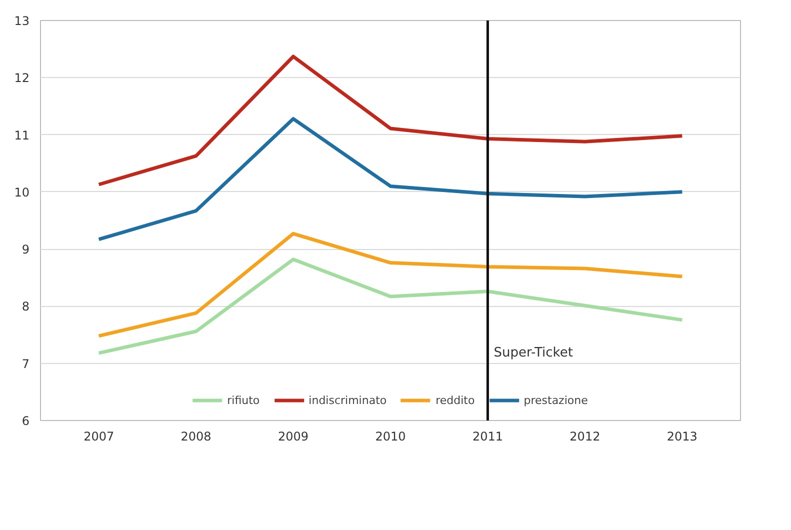 This screenshot has height=530, width=791. I want to click on x-tick-label: 2009, so click(293, 437).